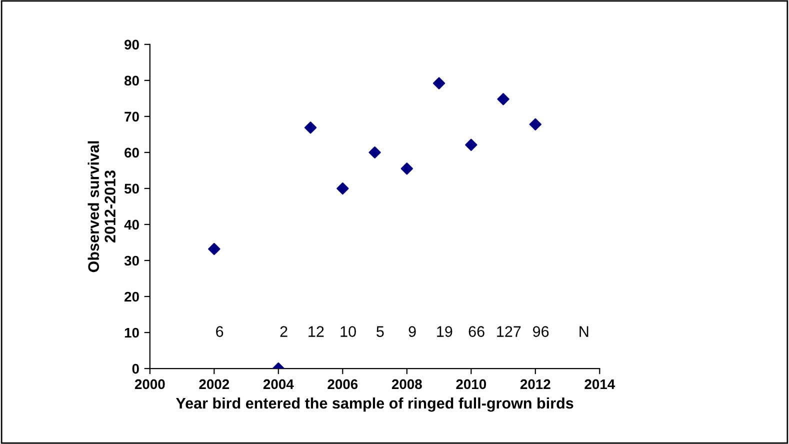 The image size is (789, 444). What do you see at coordinates (600, 384) in the screenshot?
I see `x-tick-label: 2014` at bounding box center [600, 384].